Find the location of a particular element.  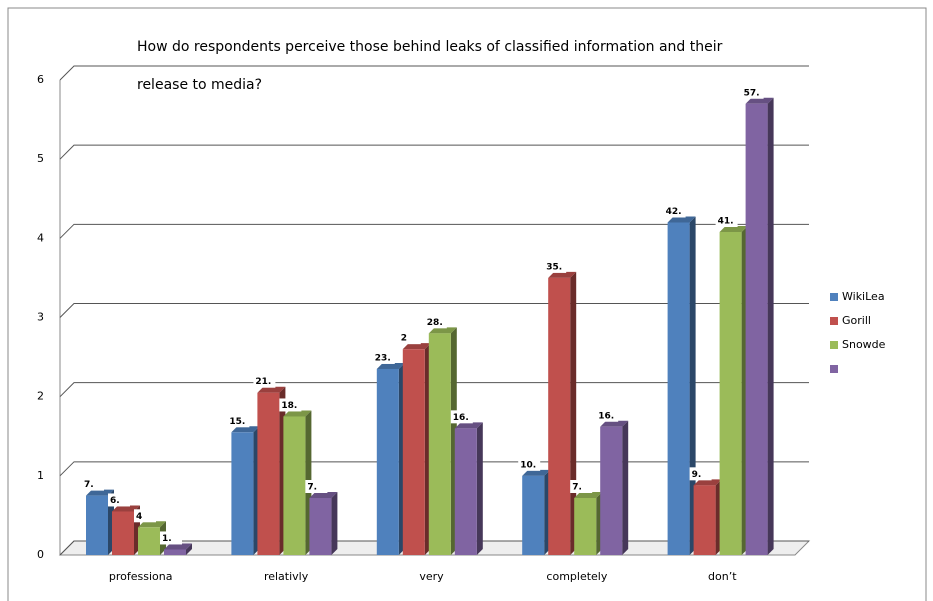

x-tick-label: completely is located at coordinates (576, 576).